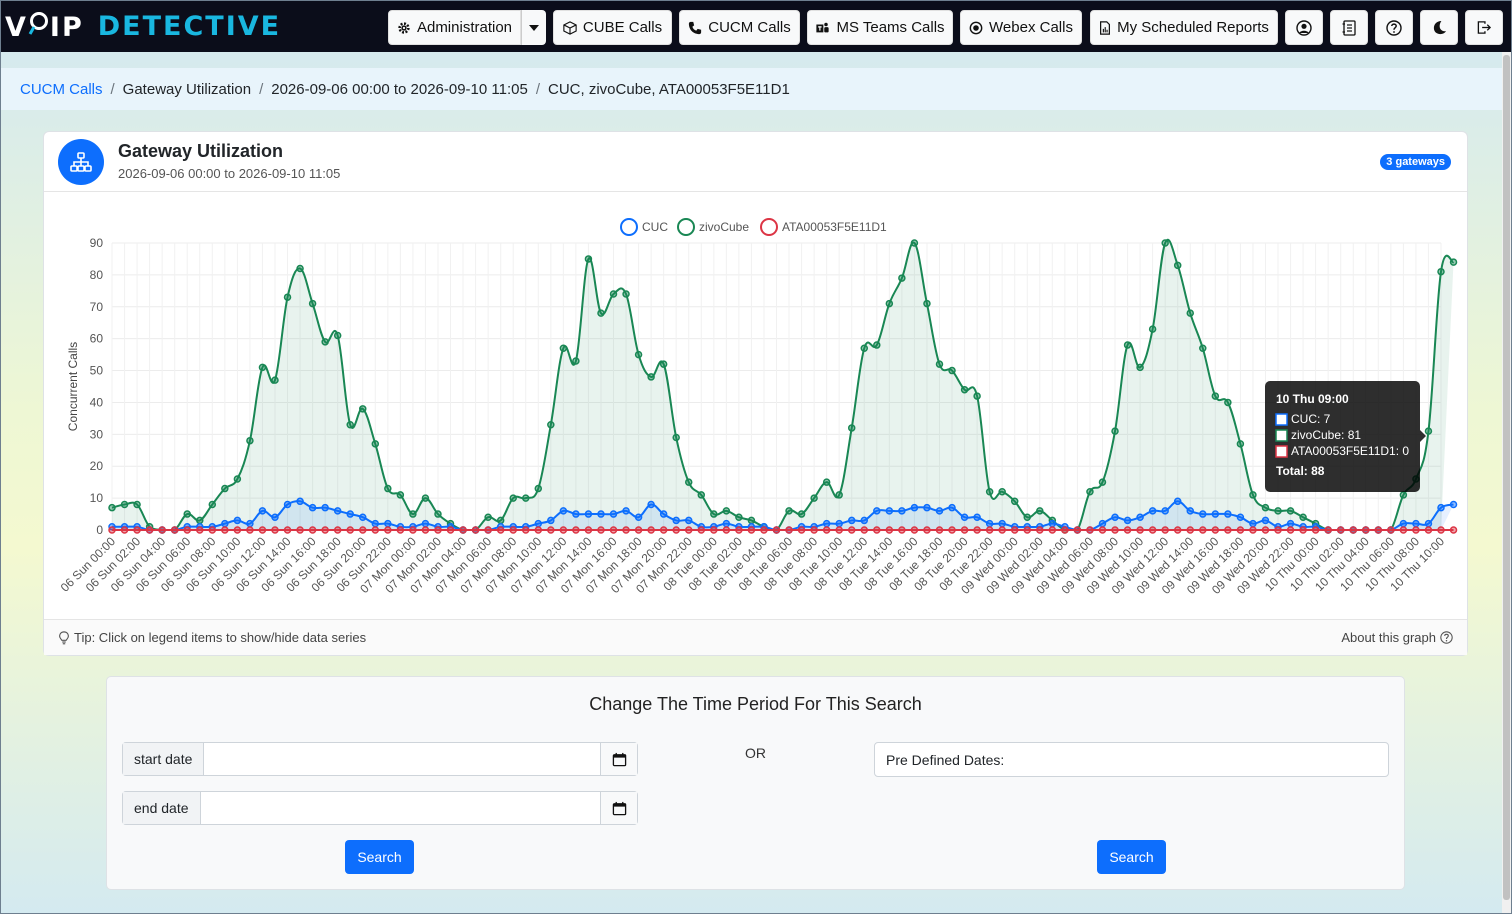 The height and width of the screenshot is (914, 1512). Describe the element at coordinates (143, 26) in the screenshot. I see `voip-detective-logo: V IP DETECTIVE` at that location.